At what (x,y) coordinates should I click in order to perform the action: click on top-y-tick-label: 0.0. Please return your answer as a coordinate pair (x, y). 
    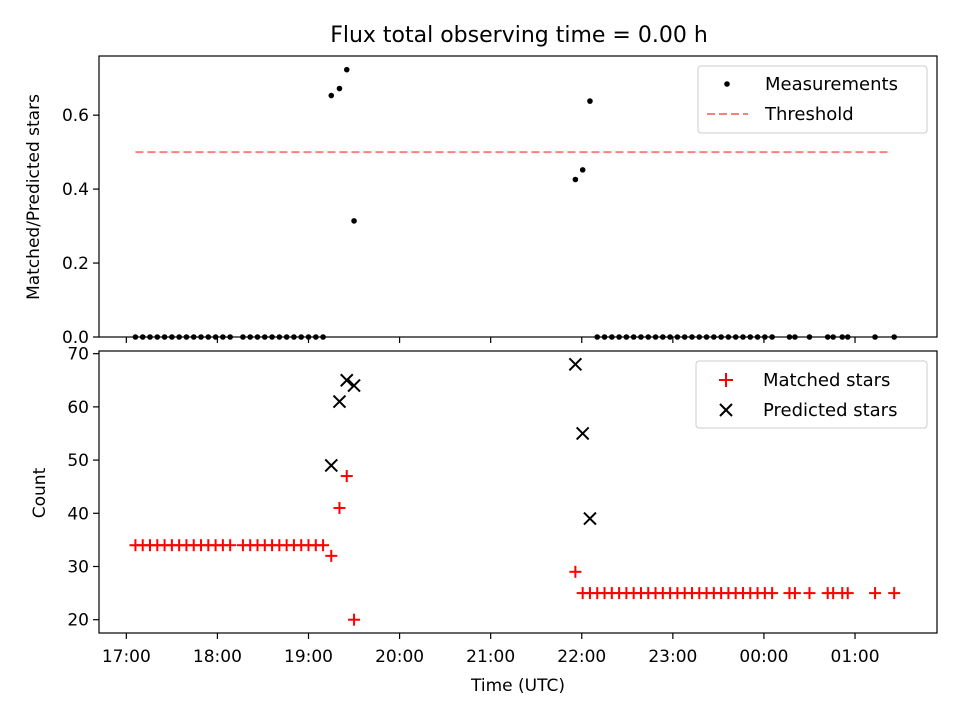
    Looking at the image, I should click on (75, 338).